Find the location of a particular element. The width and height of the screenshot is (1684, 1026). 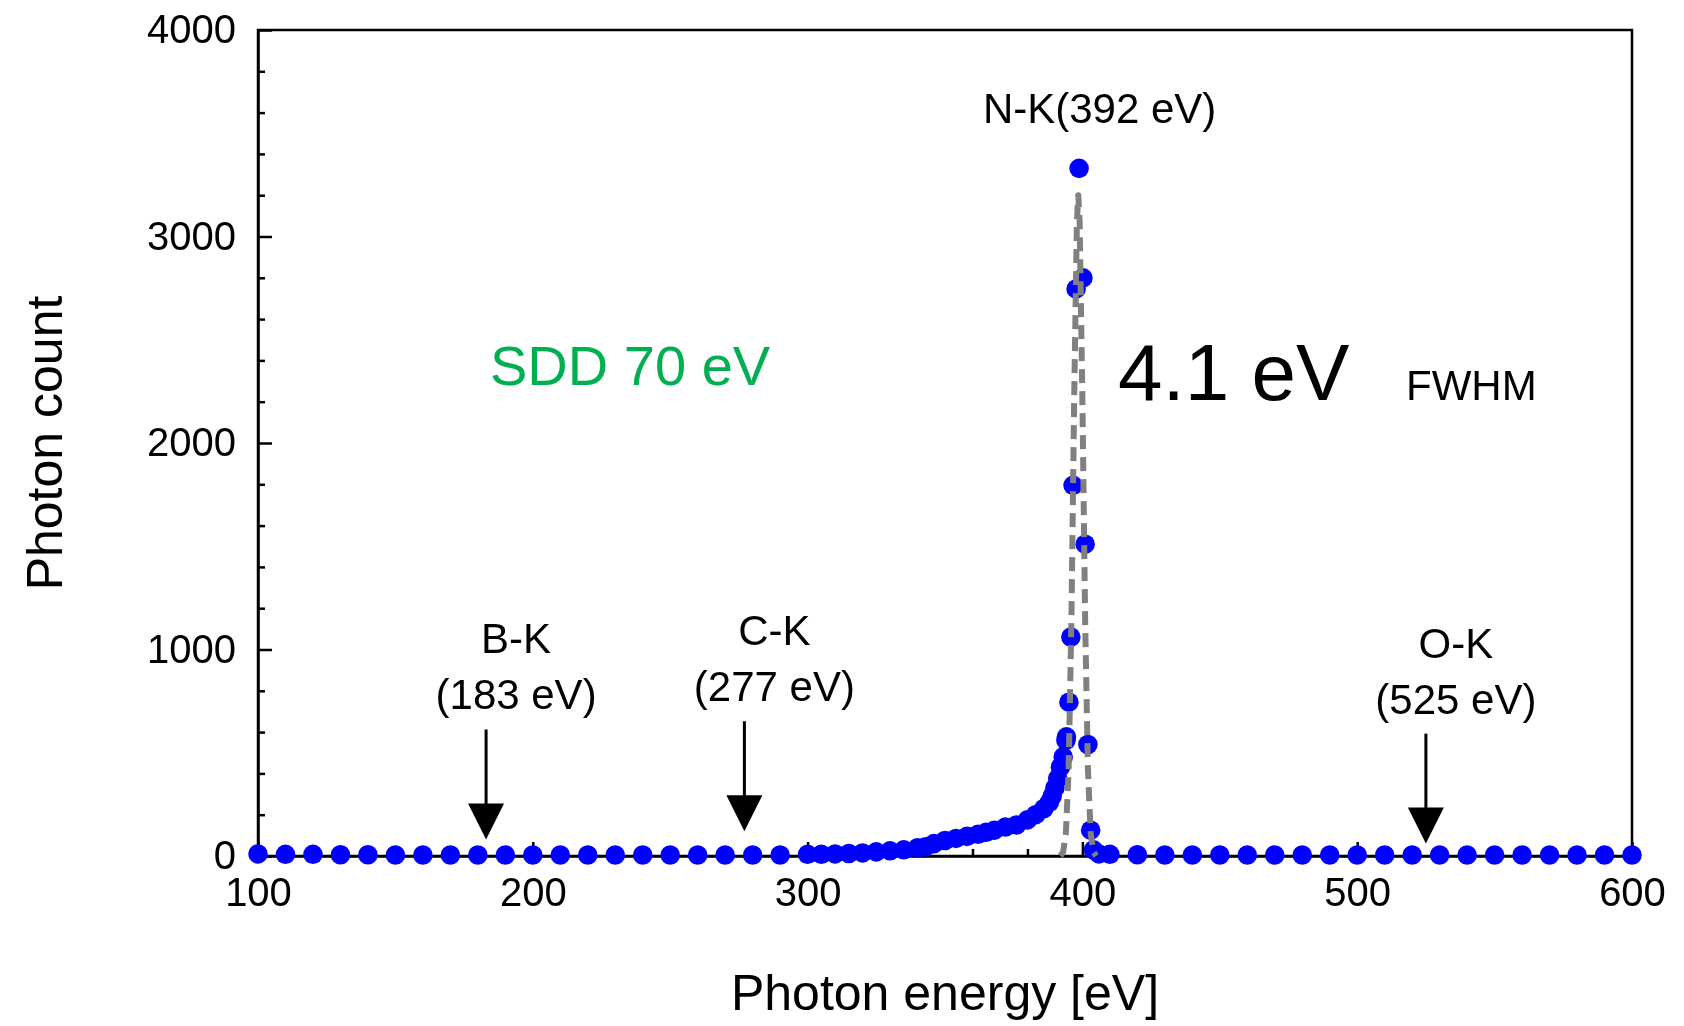

x-tick-label: 600 is located at coordinates (1632, 892).